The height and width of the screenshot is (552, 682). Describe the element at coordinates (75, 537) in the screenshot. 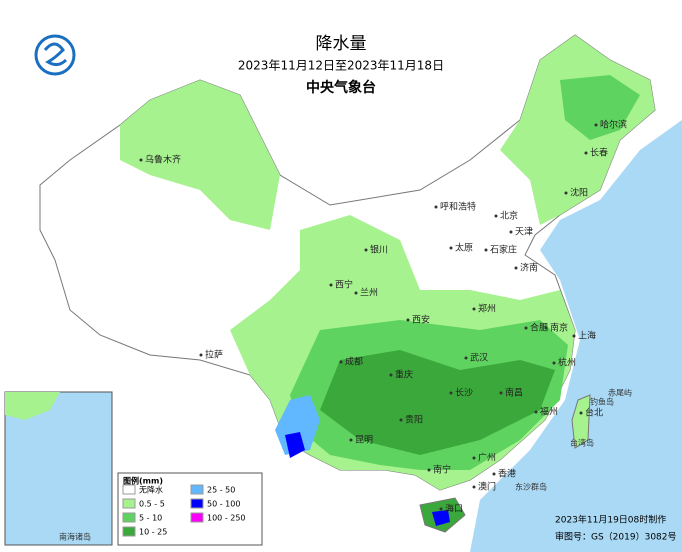

I see `inset-label: 南海诸岛` at that location.